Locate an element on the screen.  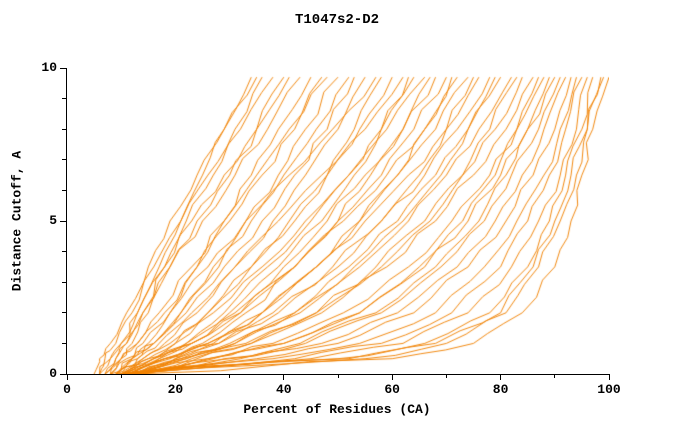
x-tick-label: 40 is located at coordinates (283, 389).